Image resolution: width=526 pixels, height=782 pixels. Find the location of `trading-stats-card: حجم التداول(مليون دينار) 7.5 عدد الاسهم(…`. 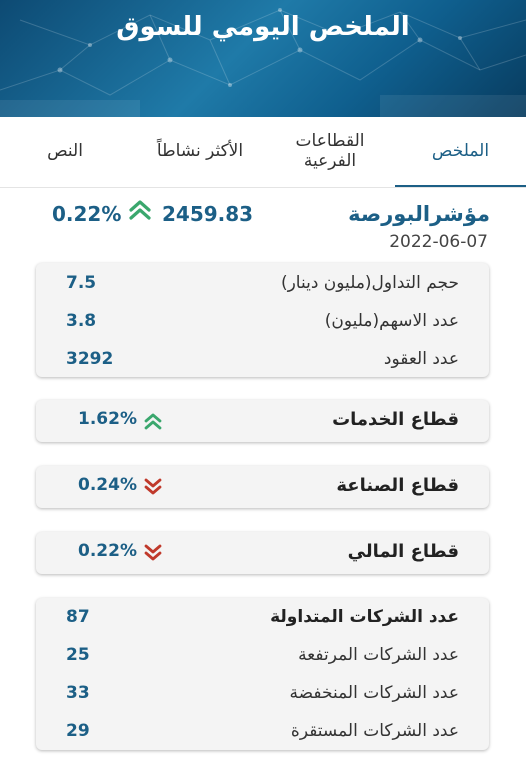

trading-stats-card: حجم التداول(مليون دينار) 7.5 عدد الاسهم(… is located at coordinates (262, 320).